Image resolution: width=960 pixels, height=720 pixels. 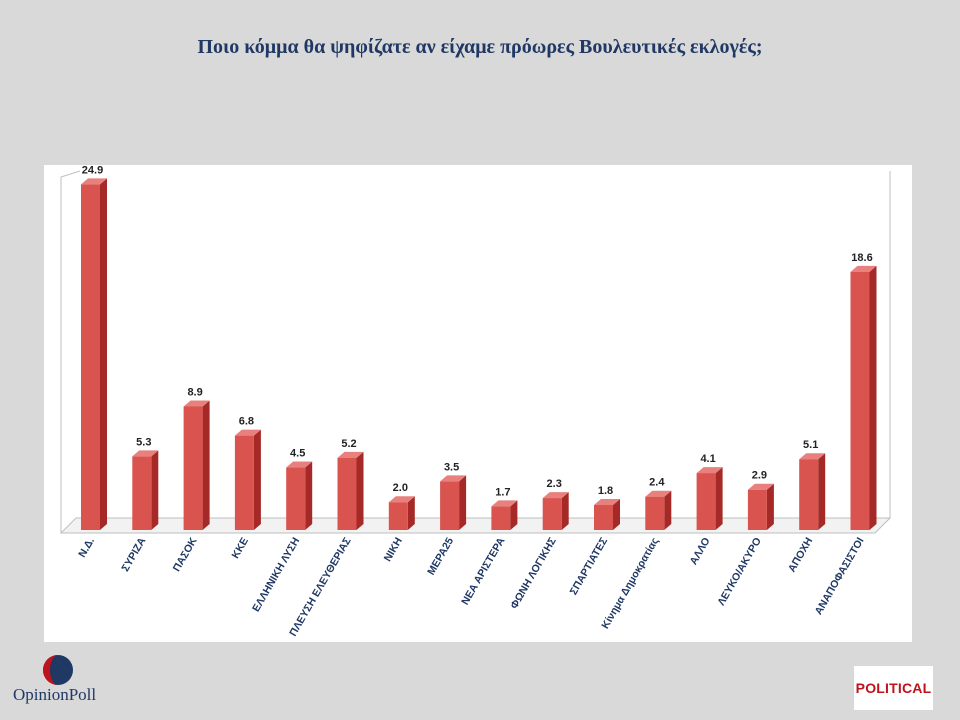 I want to click on data-label: 4.1, so click(x=707, y=459).